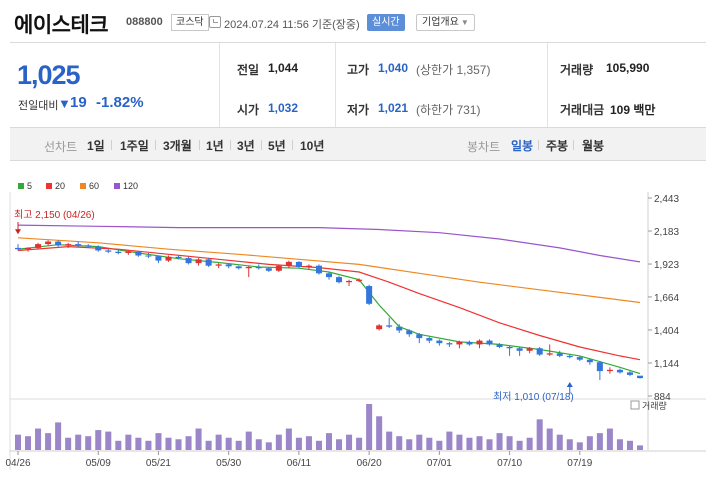 This screenshot has height=479, width=706. What do you see at coordinates (215, 146) in the screenshot?
I see `period-1y: 1년` at bounding box center [215, 146].